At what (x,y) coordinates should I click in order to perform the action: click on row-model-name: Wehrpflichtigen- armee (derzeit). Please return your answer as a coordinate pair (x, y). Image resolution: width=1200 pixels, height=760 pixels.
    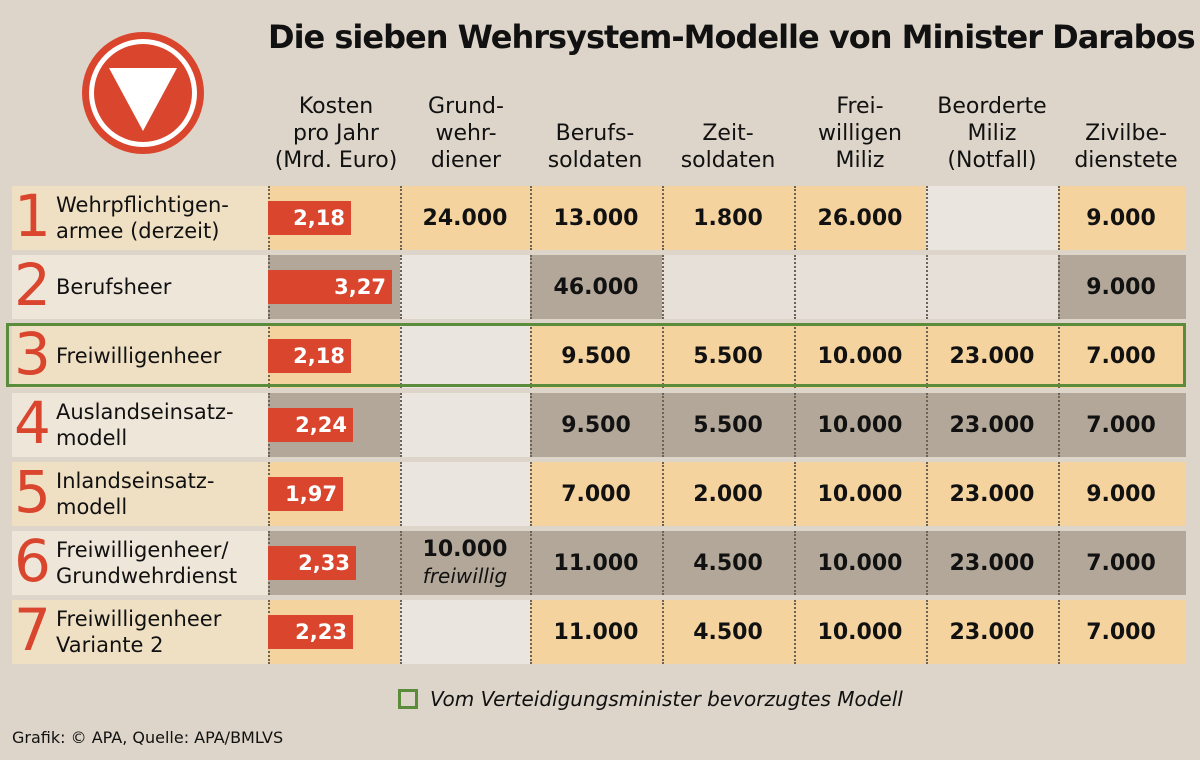
    Looking at the image, I should click on (142, 218).